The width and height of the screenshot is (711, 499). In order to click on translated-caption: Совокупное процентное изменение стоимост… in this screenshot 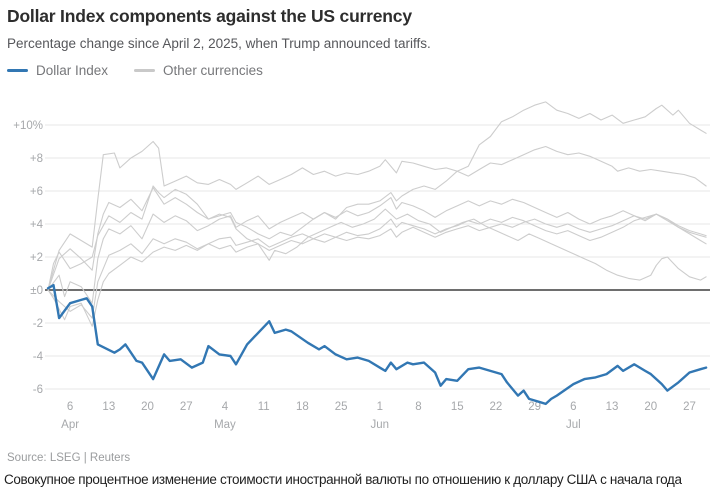, I will do `click(343, 479)`.